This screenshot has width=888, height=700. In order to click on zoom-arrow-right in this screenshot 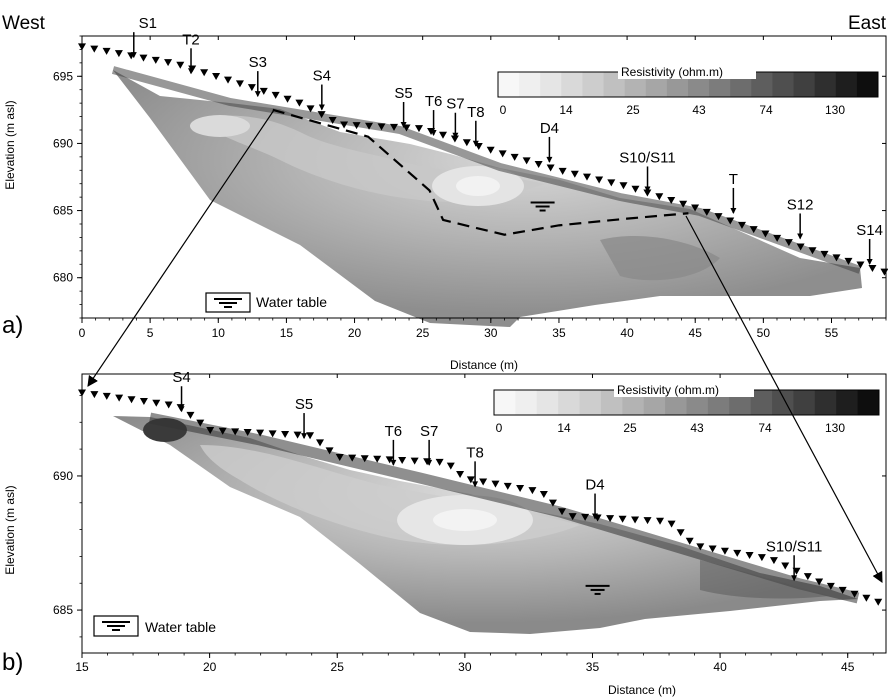, I will do `click(784, 399)`.